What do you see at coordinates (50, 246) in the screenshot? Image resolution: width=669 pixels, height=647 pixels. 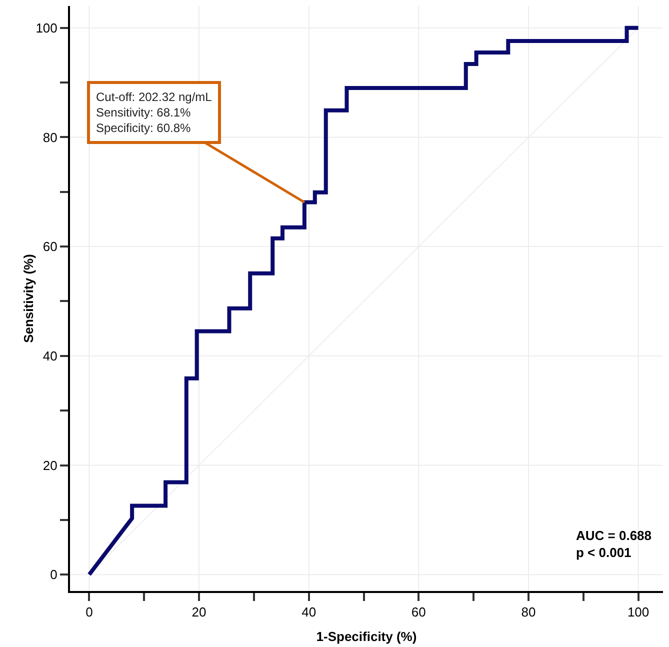 I see `y-tick-label: 60` at bounding box center [50, 246].